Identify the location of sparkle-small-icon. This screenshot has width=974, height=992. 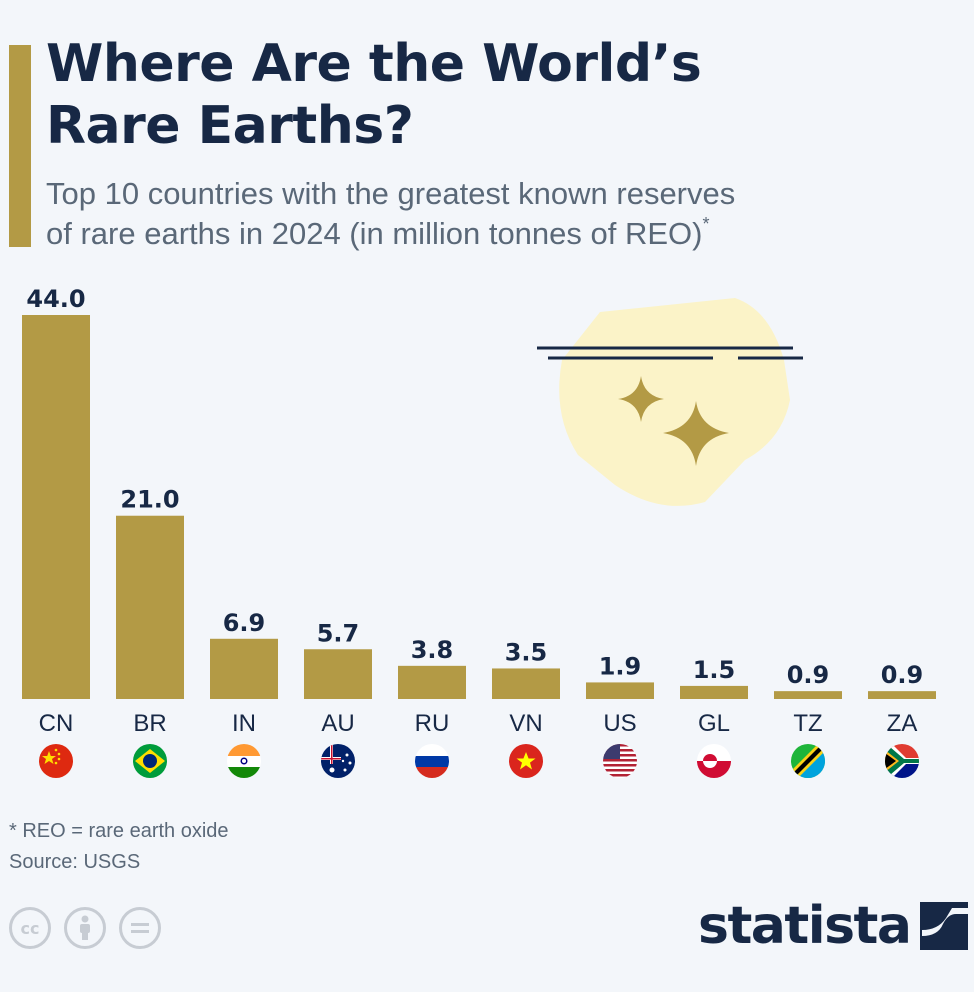
(641, 399).